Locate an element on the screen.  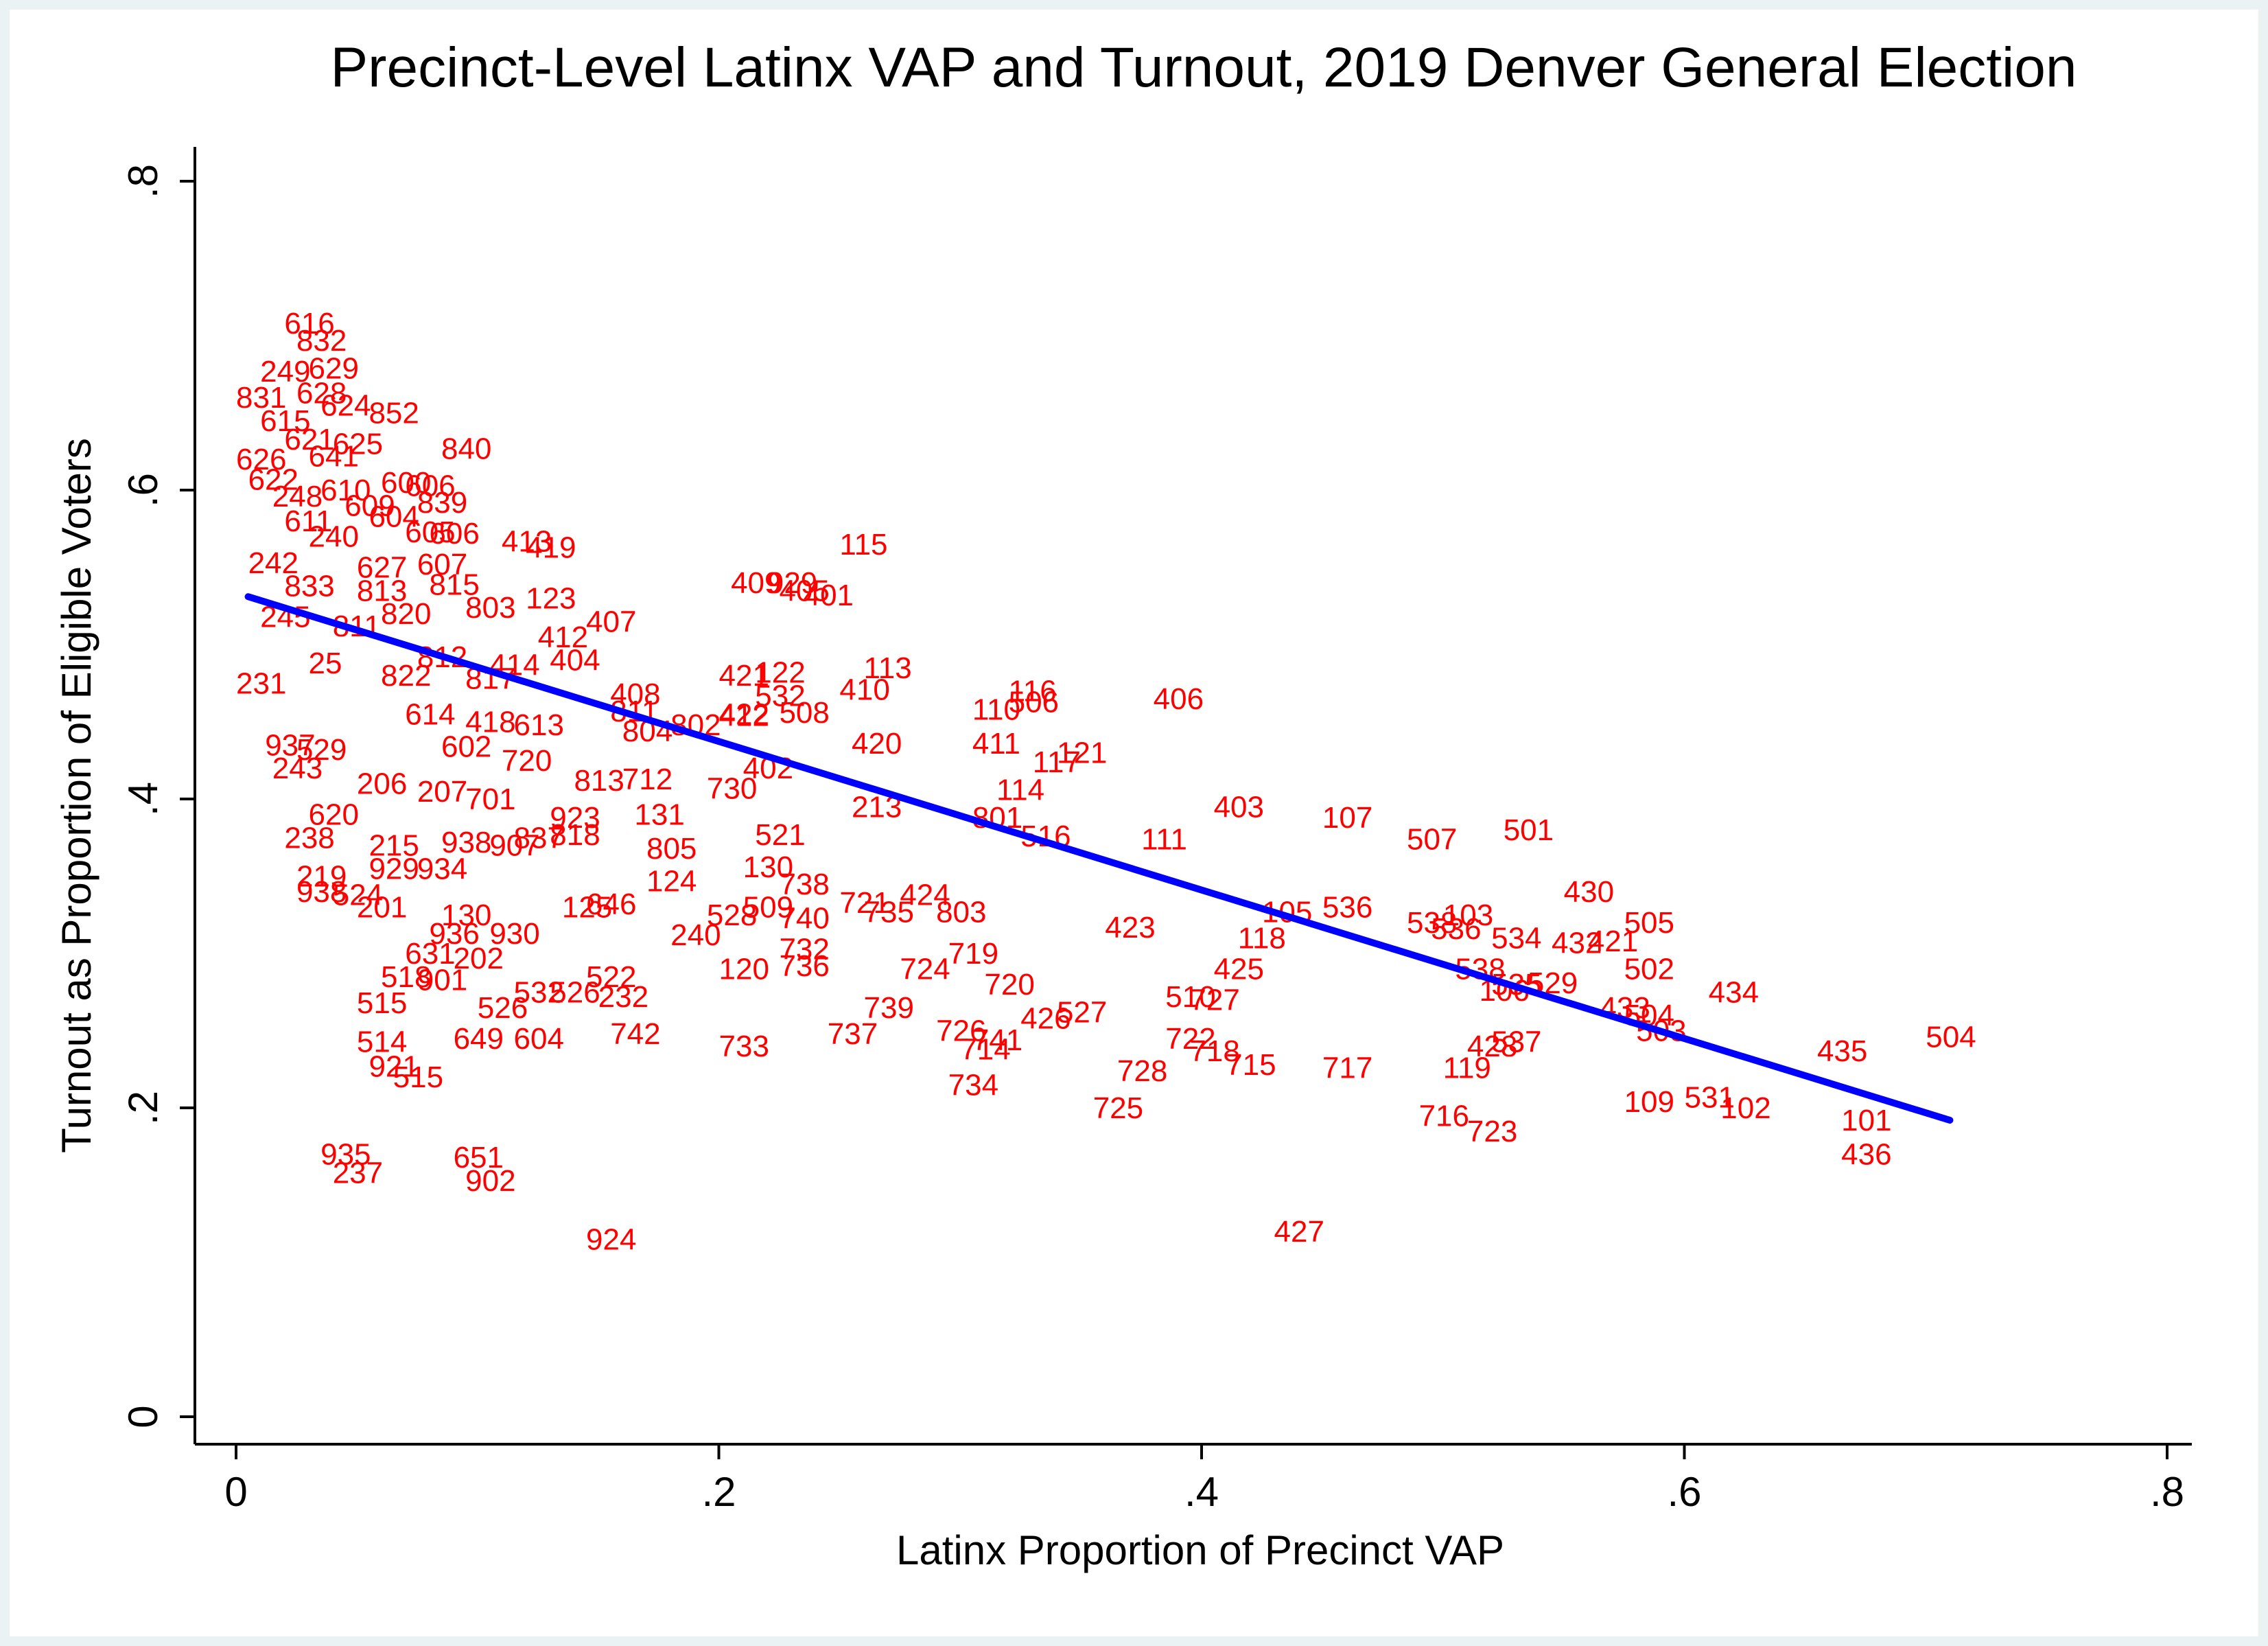
precinct-point: 628 is located at coordinates (321, 393).